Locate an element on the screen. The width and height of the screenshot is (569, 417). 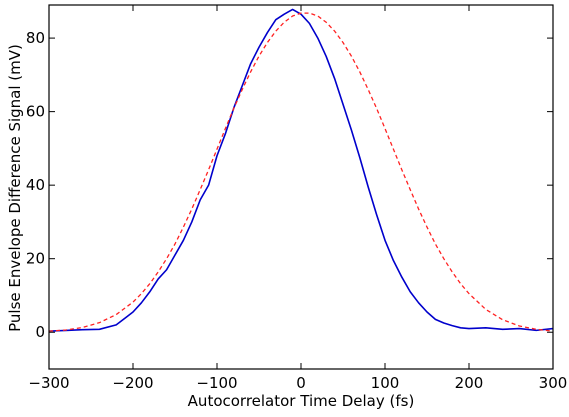
y-tick-label: 20 is located at coordinates (35, 259).